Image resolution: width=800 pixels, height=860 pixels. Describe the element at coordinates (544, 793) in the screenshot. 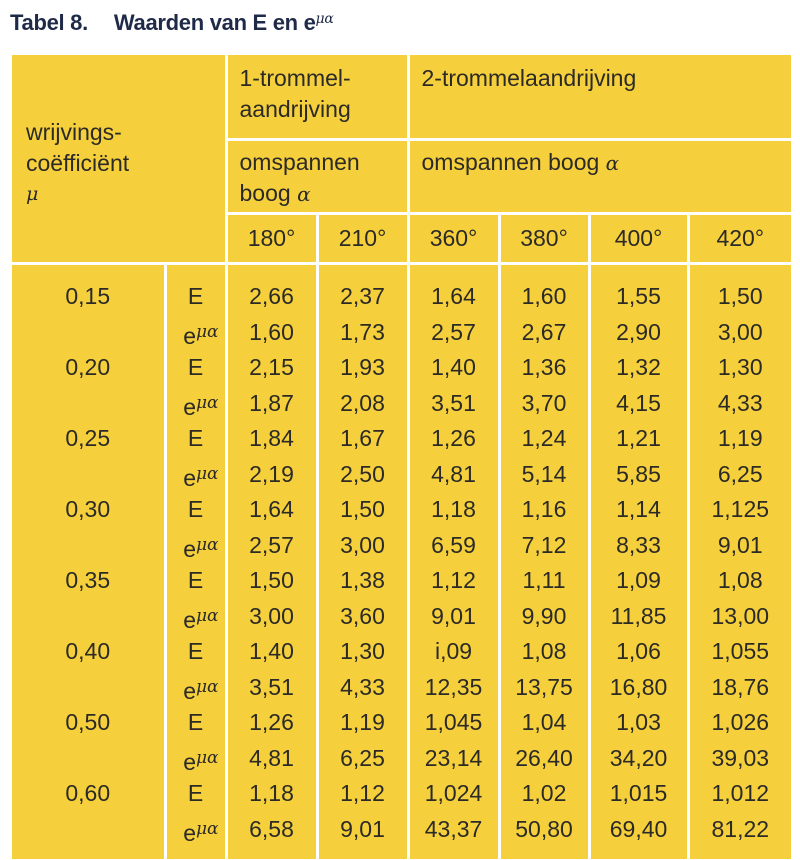

I see `E-value: 1,02` at that location.